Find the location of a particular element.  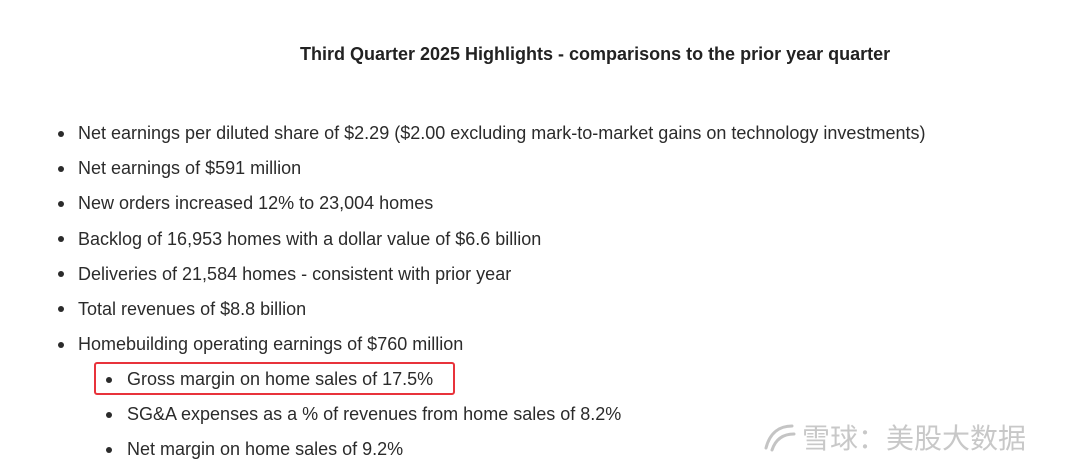

watermark: 雪球：美股大数据 is located at coordinates (894, 437).